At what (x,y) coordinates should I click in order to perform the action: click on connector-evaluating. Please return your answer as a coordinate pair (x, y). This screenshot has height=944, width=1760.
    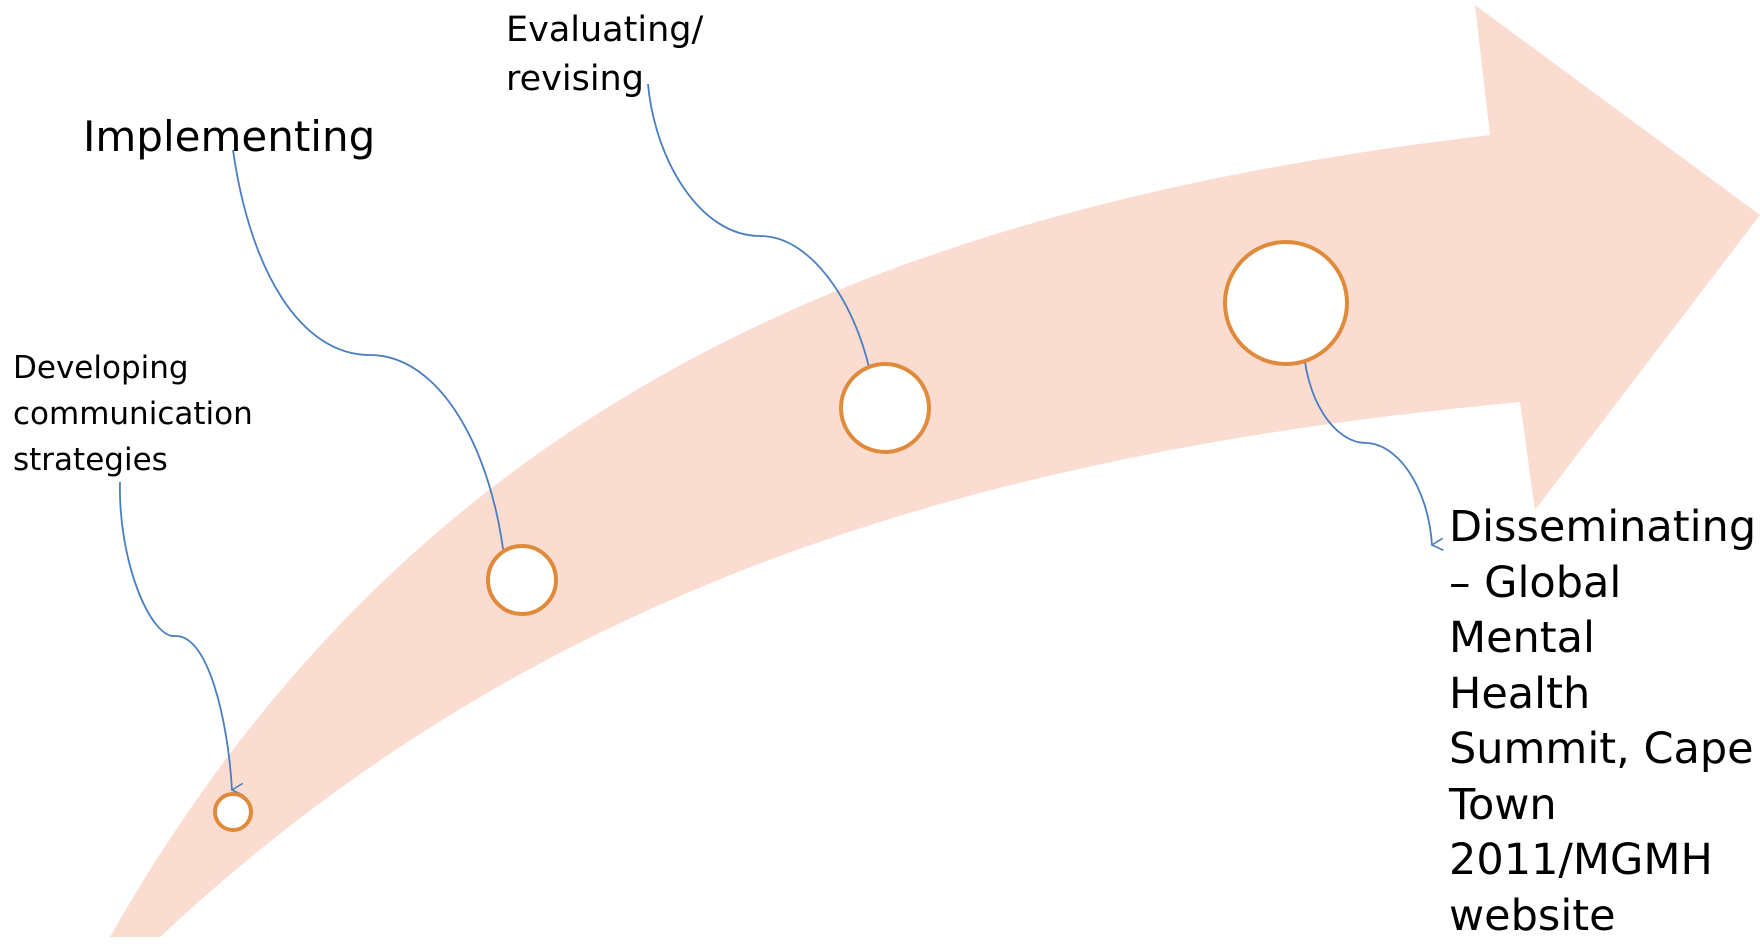
    Looking at the image, I should click on (766, 238).